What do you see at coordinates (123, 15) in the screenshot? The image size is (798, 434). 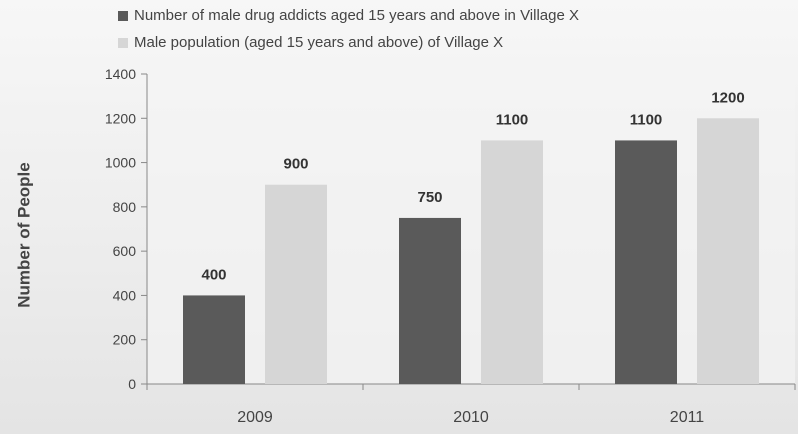 I see `legend-swatch-addicts` at bounding box center [123, 15].